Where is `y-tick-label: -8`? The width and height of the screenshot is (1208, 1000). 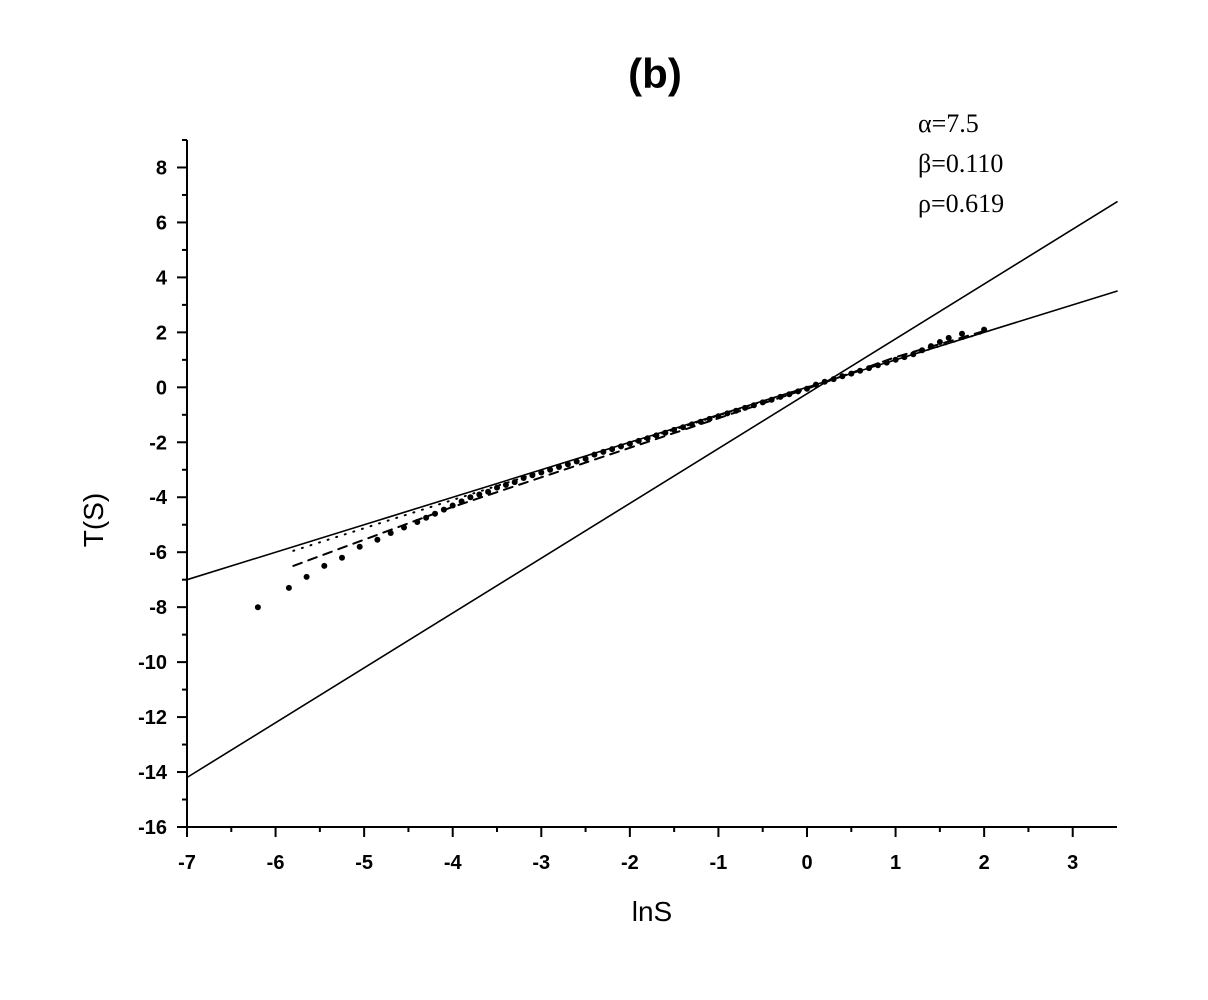
y-tick-label: -8 is located at coordinates (158, 608).